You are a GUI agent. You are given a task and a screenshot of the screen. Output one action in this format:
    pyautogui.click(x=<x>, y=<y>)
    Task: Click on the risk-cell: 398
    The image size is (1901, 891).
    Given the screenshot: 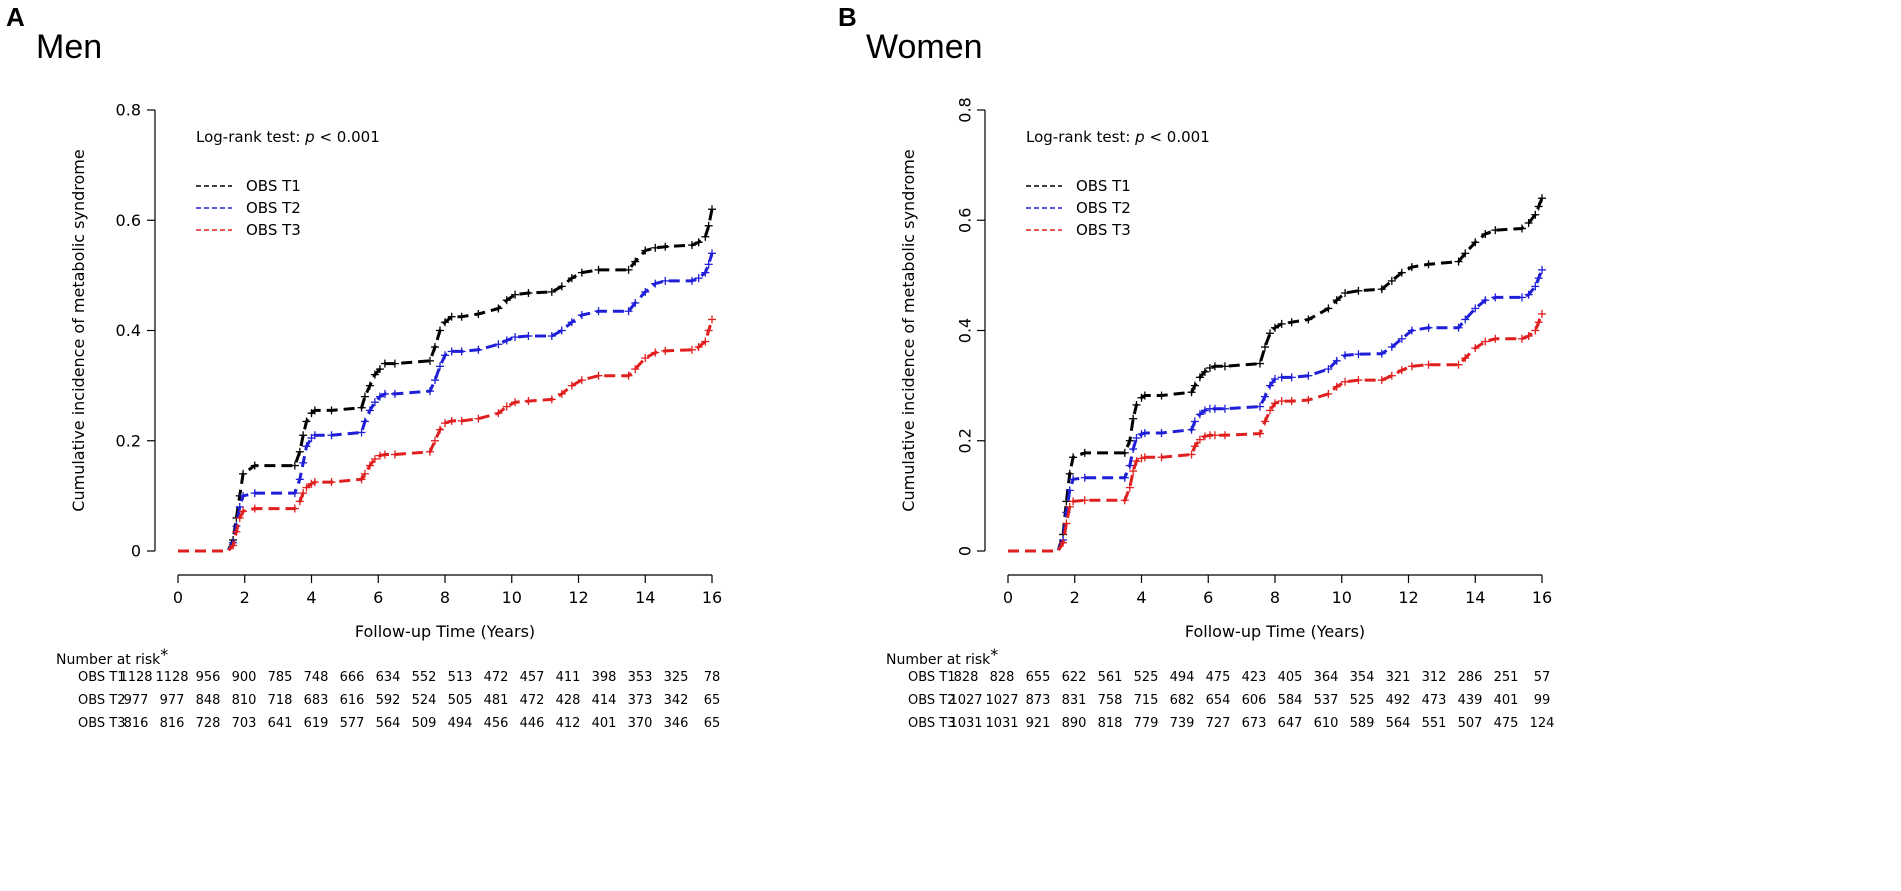 What is the action you would take?
    pyautogui.click(x=604, y=677)
    